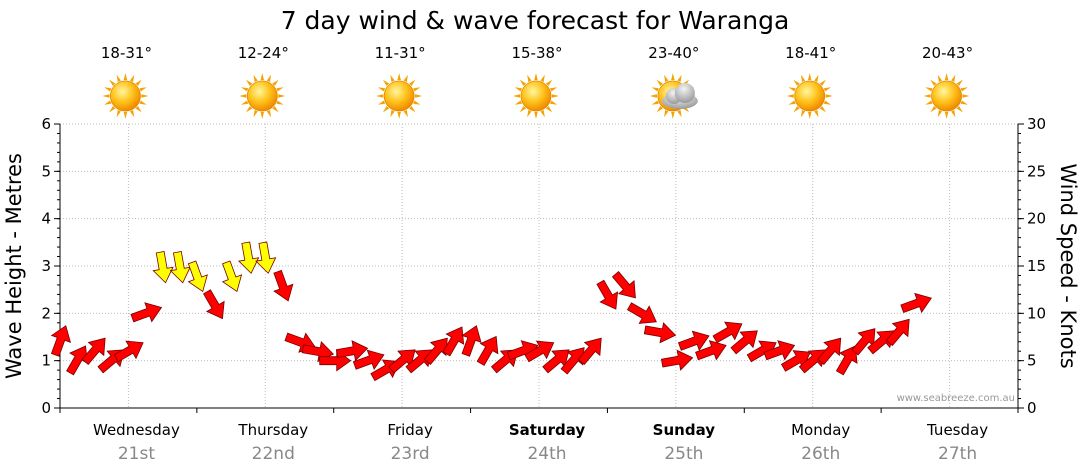  Describe the element at coordinates (547, 430) in the screenshot. I see `day-name: Saturday` at that location.